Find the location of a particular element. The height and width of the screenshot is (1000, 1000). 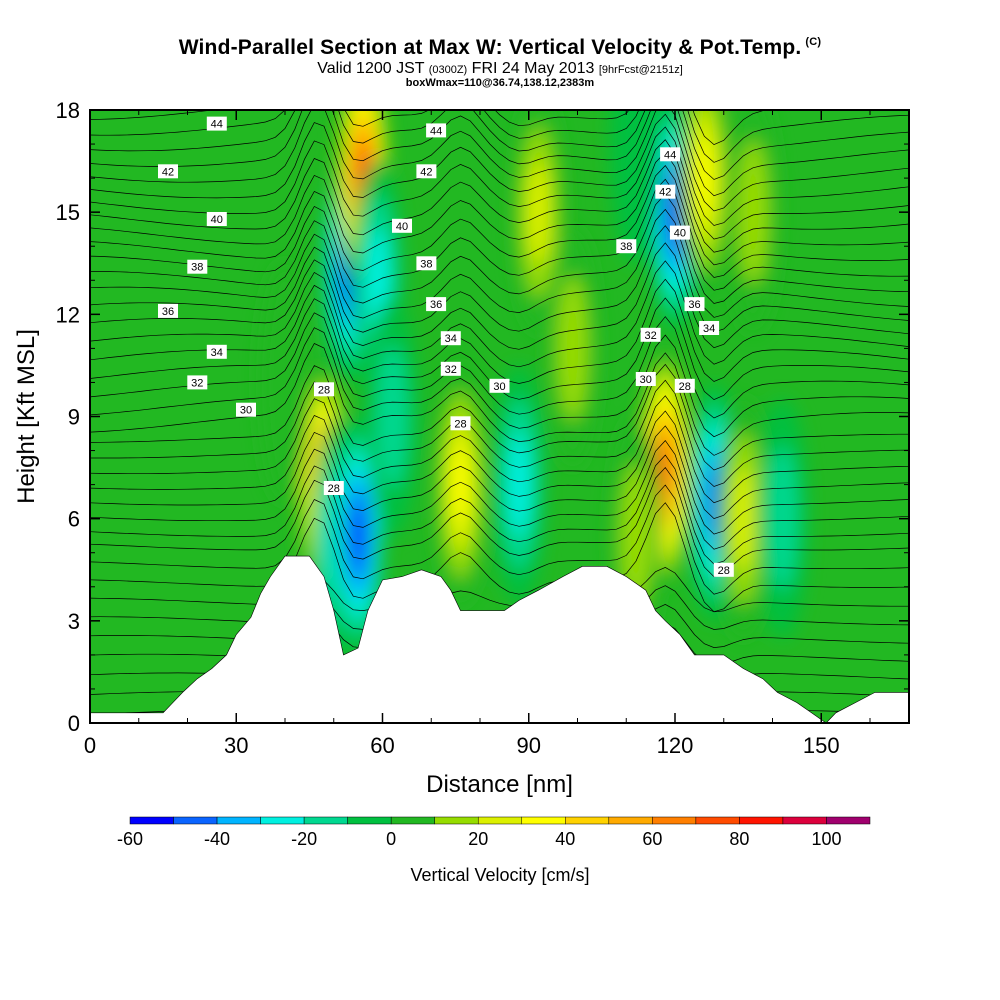

y-tick-label: 12 is located at coordinates (68, 314).